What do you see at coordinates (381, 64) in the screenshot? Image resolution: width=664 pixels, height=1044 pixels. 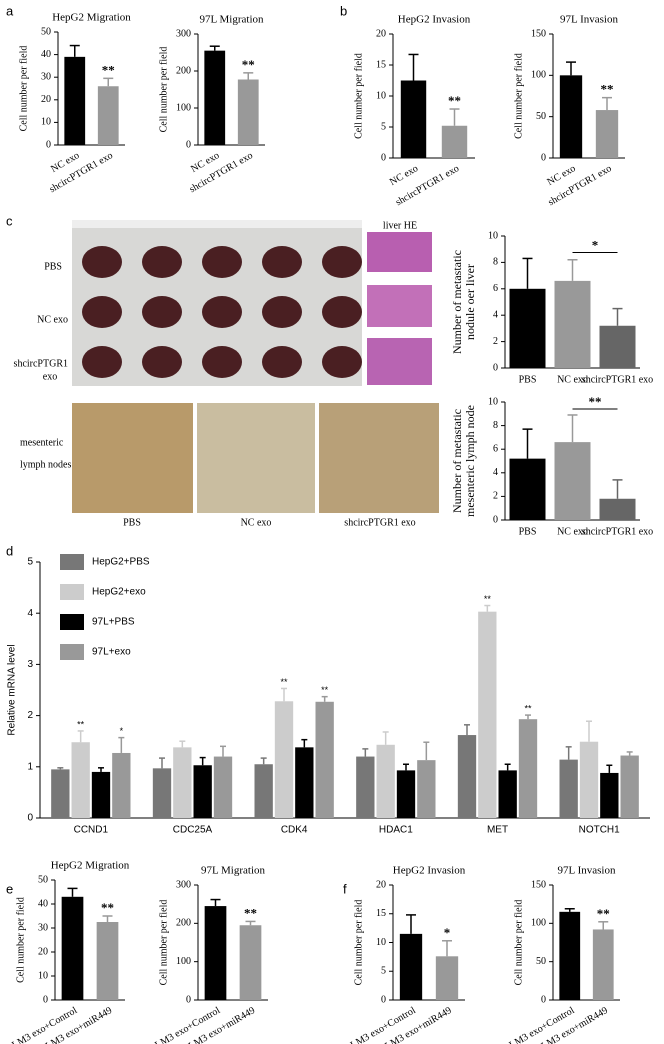 I see `y-tick-label: 15` at bounding box center [381, 64].